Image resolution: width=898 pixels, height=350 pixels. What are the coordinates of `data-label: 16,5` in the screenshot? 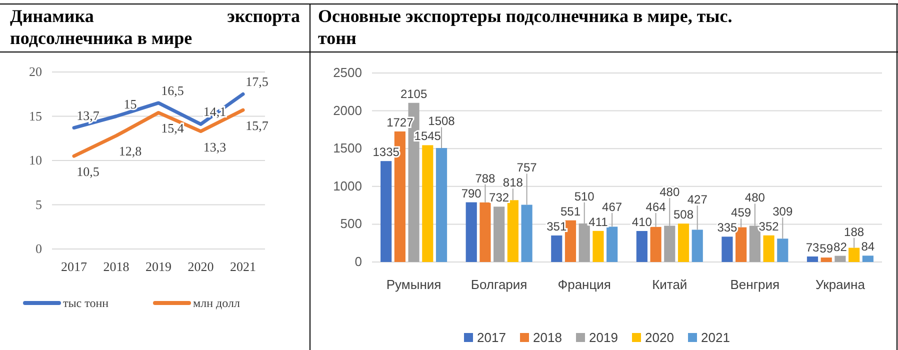 It's located at (172, 90).